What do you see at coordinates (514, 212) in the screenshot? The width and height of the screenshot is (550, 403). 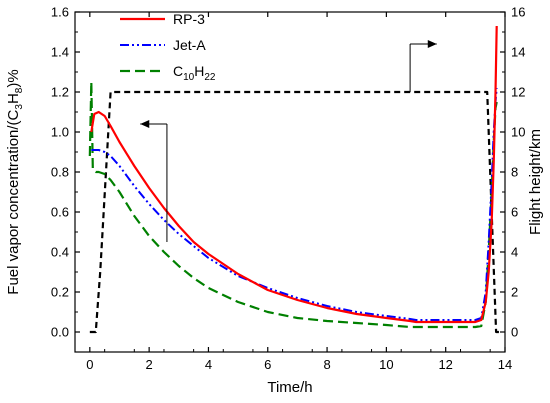 I see `right-y-tick-label: 6` at bounding box center [514, 212].